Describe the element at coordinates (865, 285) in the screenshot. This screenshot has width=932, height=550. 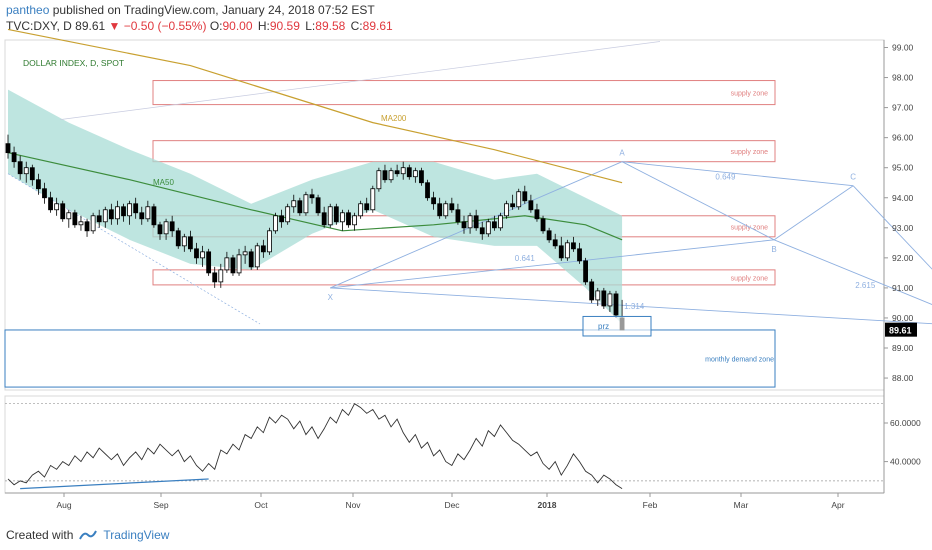
I see `fib-ratio-label: 2.615` at that location.